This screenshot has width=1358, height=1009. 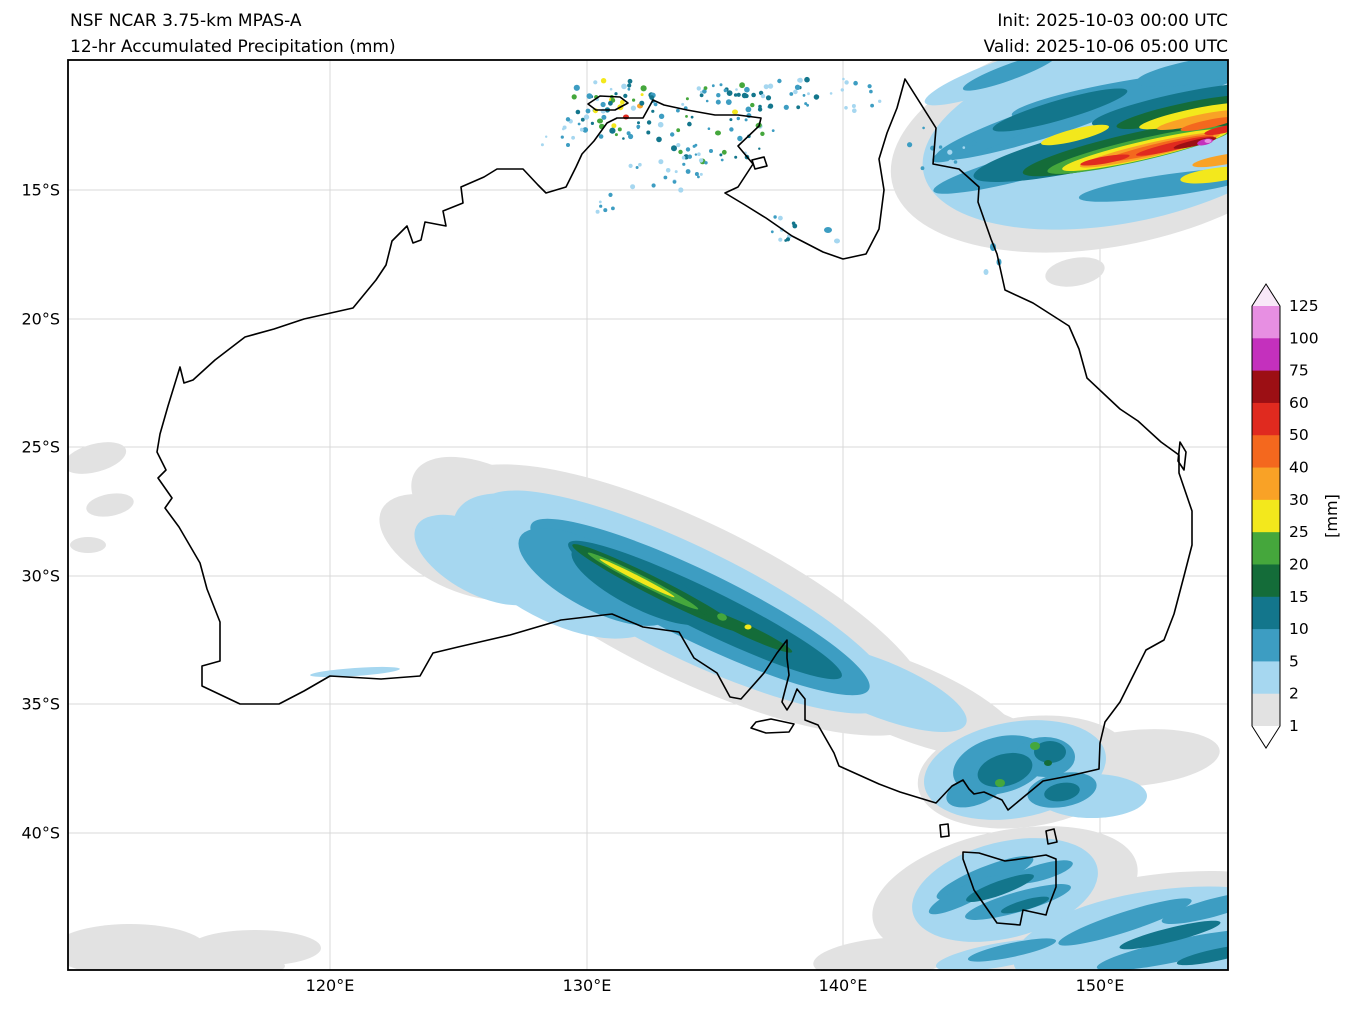 What do you see at coordinates (40, 576) in the screenshot?
I see `lat-tick-label: 30°S` at bounding box center [40, 576].